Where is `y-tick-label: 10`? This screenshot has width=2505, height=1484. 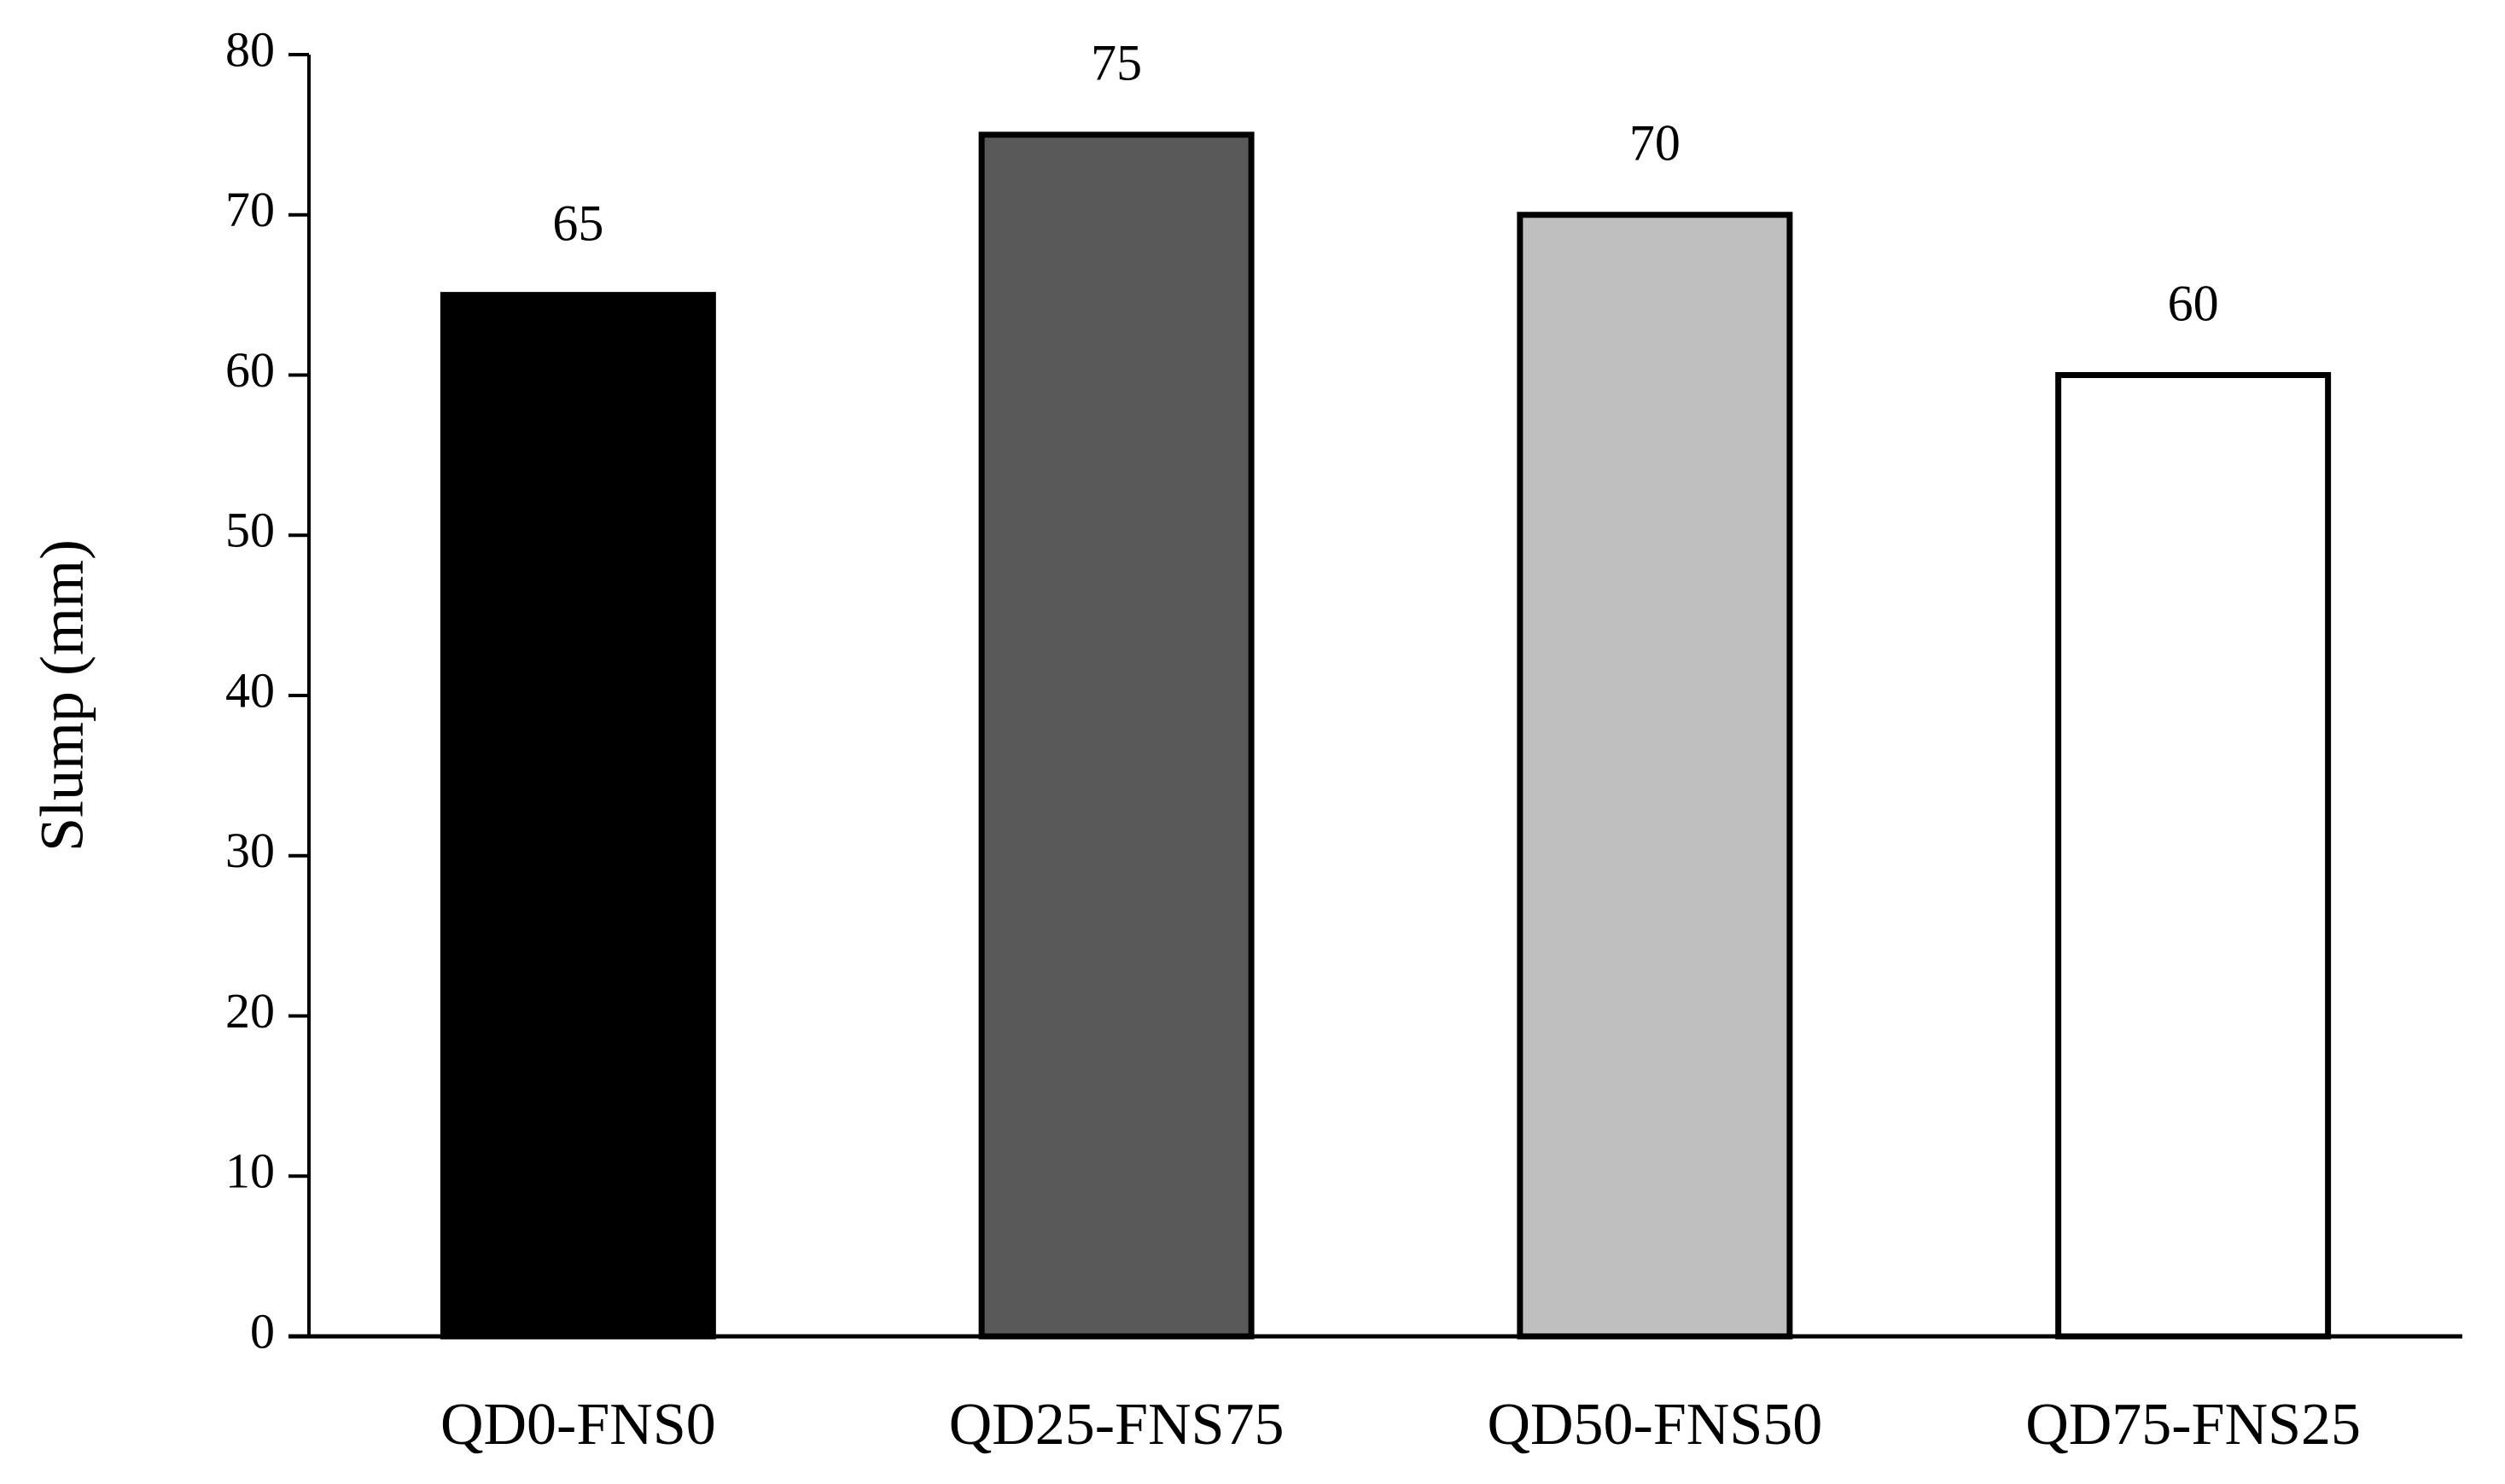
y-tick-label: 10 is located at coordinates (250, 1172).